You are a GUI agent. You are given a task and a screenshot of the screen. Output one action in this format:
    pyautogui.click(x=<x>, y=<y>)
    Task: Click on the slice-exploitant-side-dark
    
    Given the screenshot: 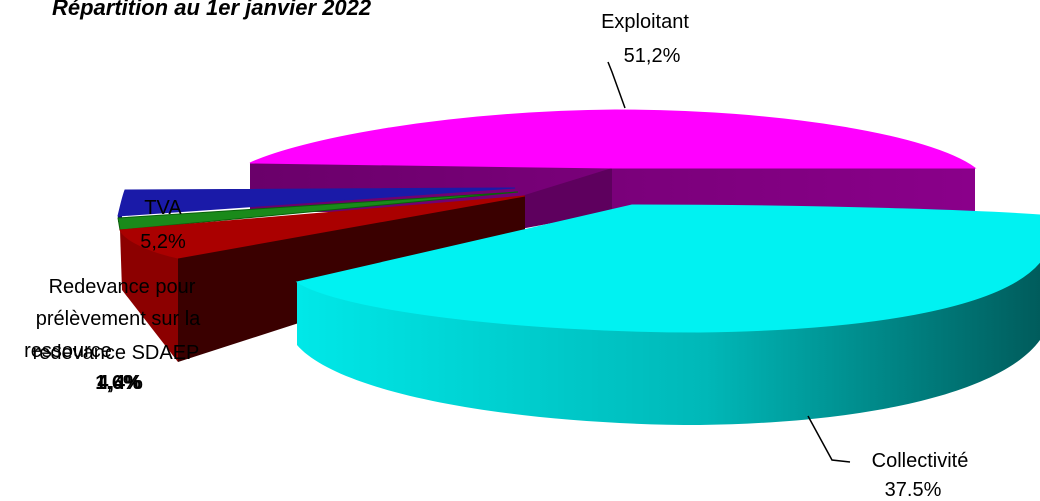 What is the action you would take?
    pyautogui.click(x=563, y=199)
    